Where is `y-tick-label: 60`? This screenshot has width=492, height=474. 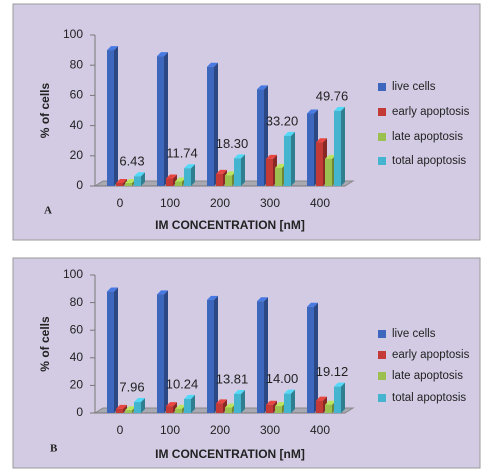 y-tick-label: 60 is located at coordinates (77, 329).